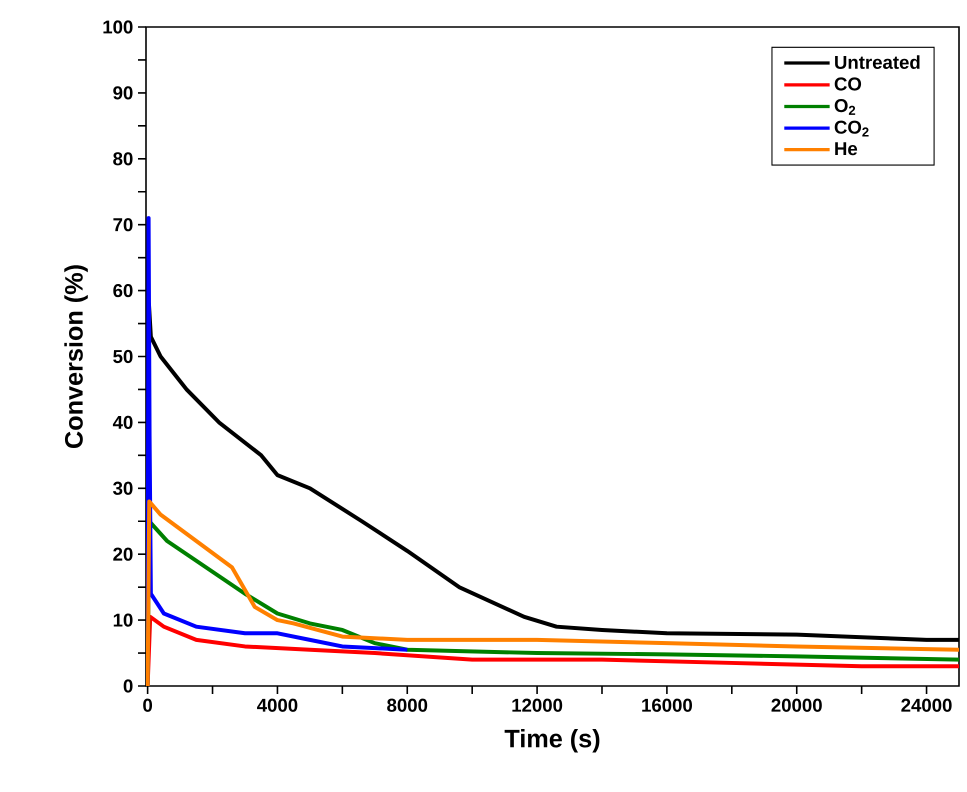  Describe the element at coordinates (845, 107) in the screenshot. I see `legend-label: O$_{2}$` at that location.